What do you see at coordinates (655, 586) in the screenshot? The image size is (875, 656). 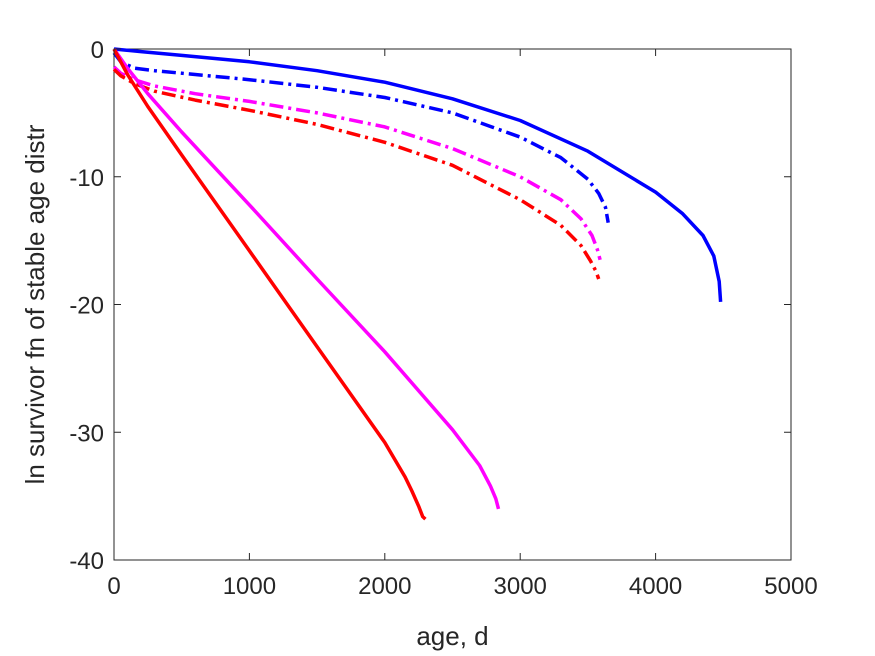 I see `x-tick-label: 4000` at bounding box center [655, 586].